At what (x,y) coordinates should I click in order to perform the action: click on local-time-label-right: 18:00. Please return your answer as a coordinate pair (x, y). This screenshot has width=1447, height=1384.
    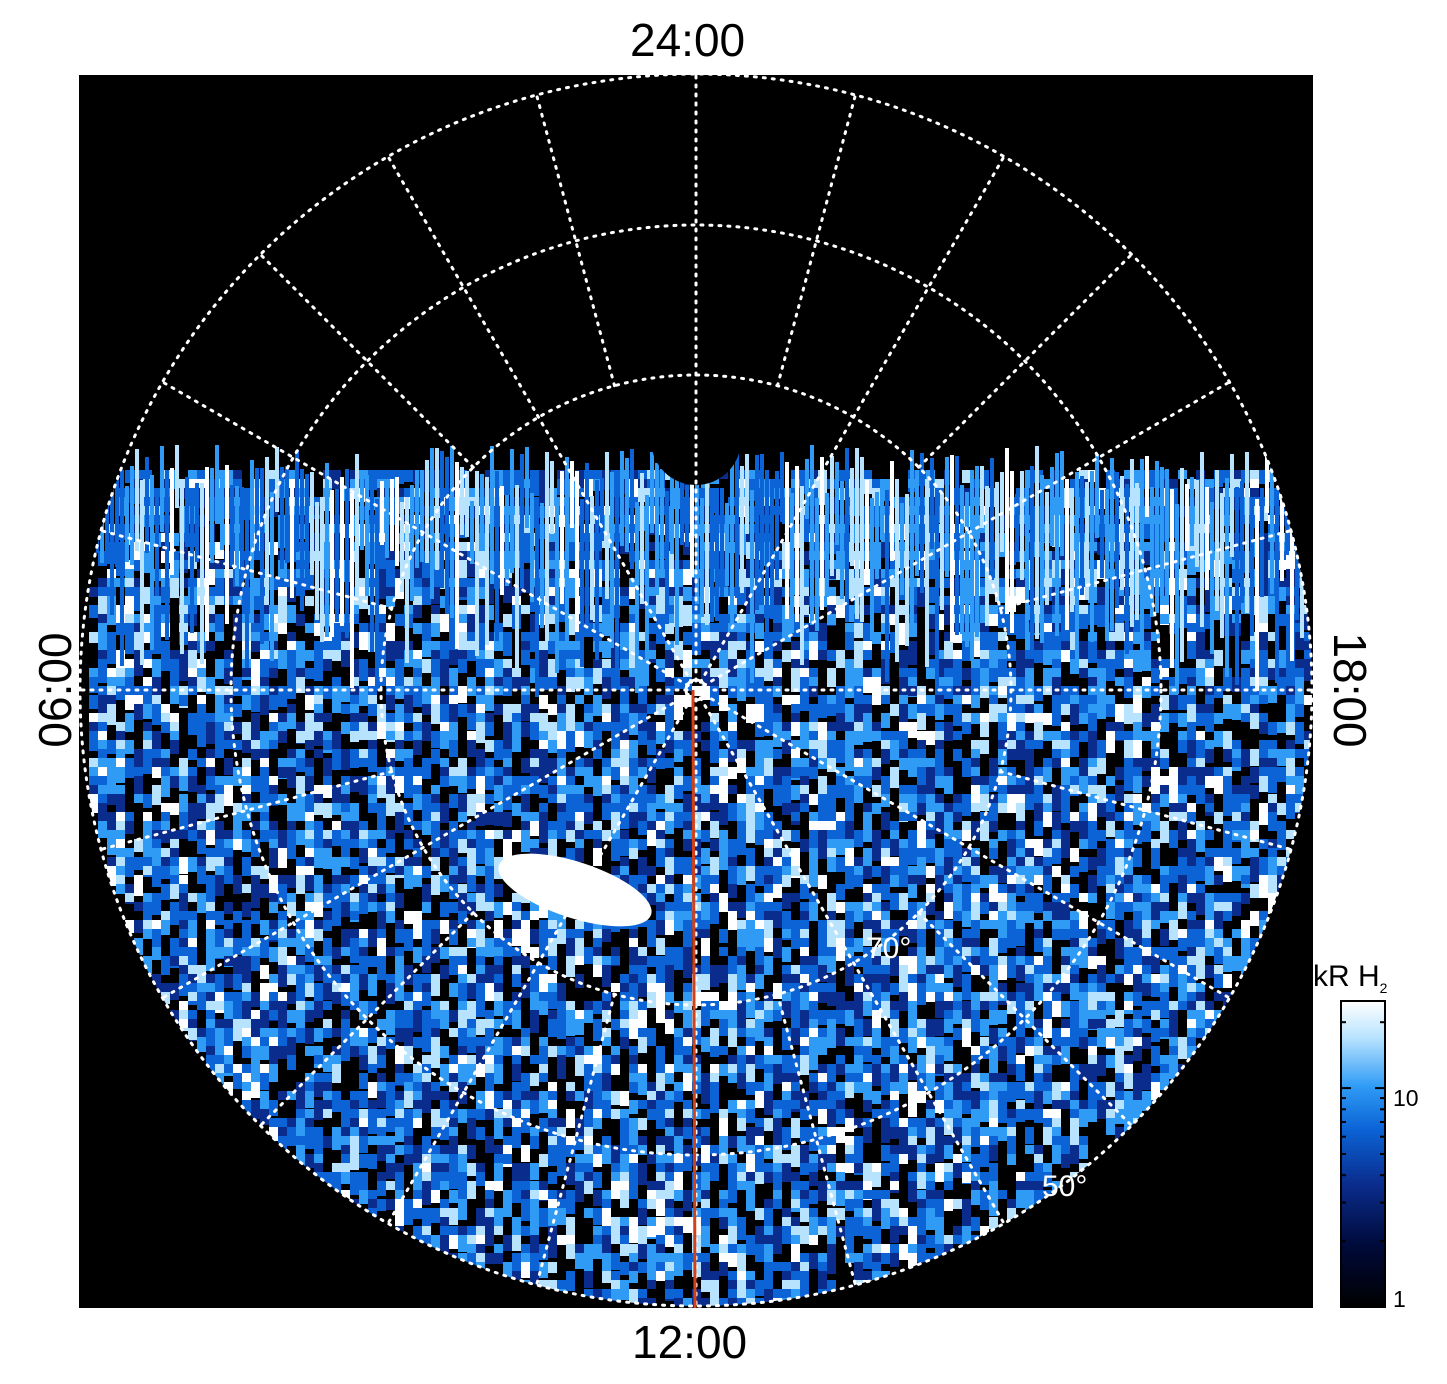
    Looking at the image, I should click on (1350, 690).